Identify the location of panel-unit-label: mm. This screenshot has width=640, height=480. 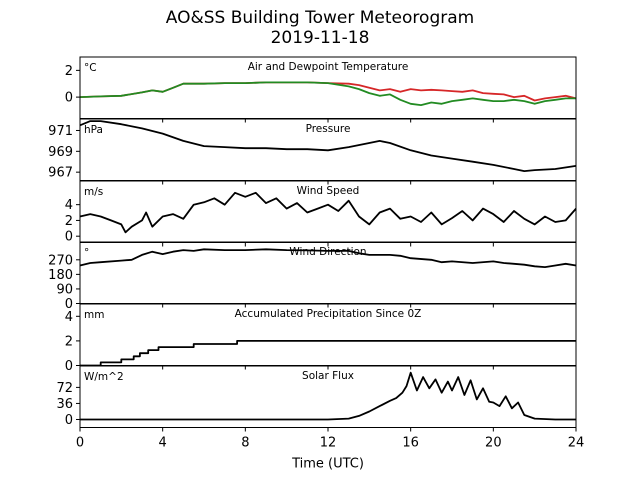
(94, 315).